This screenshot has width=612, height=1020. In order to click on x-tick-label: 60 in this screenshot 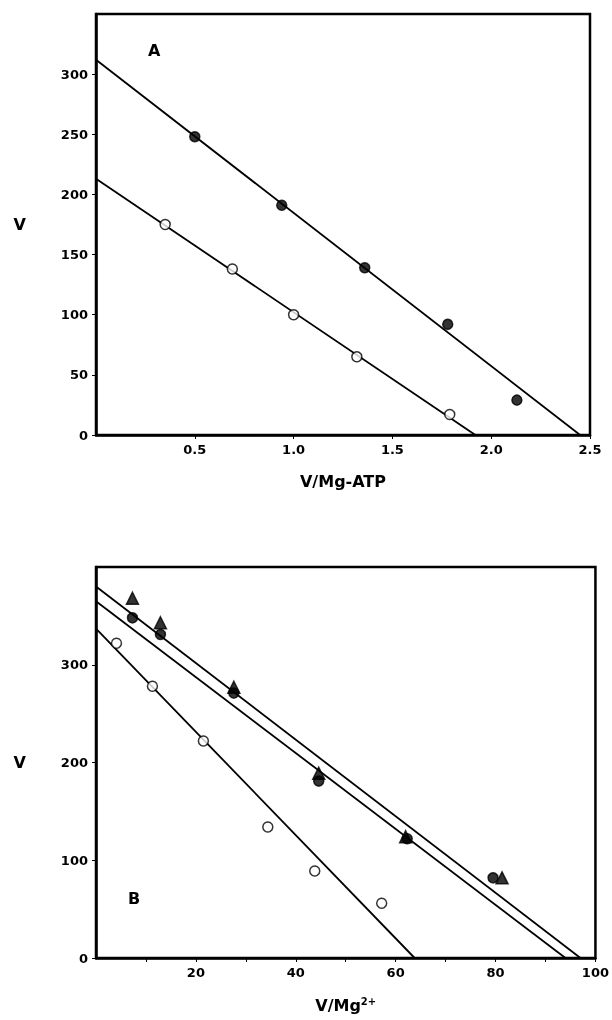, I will do `click(395, 972)`.